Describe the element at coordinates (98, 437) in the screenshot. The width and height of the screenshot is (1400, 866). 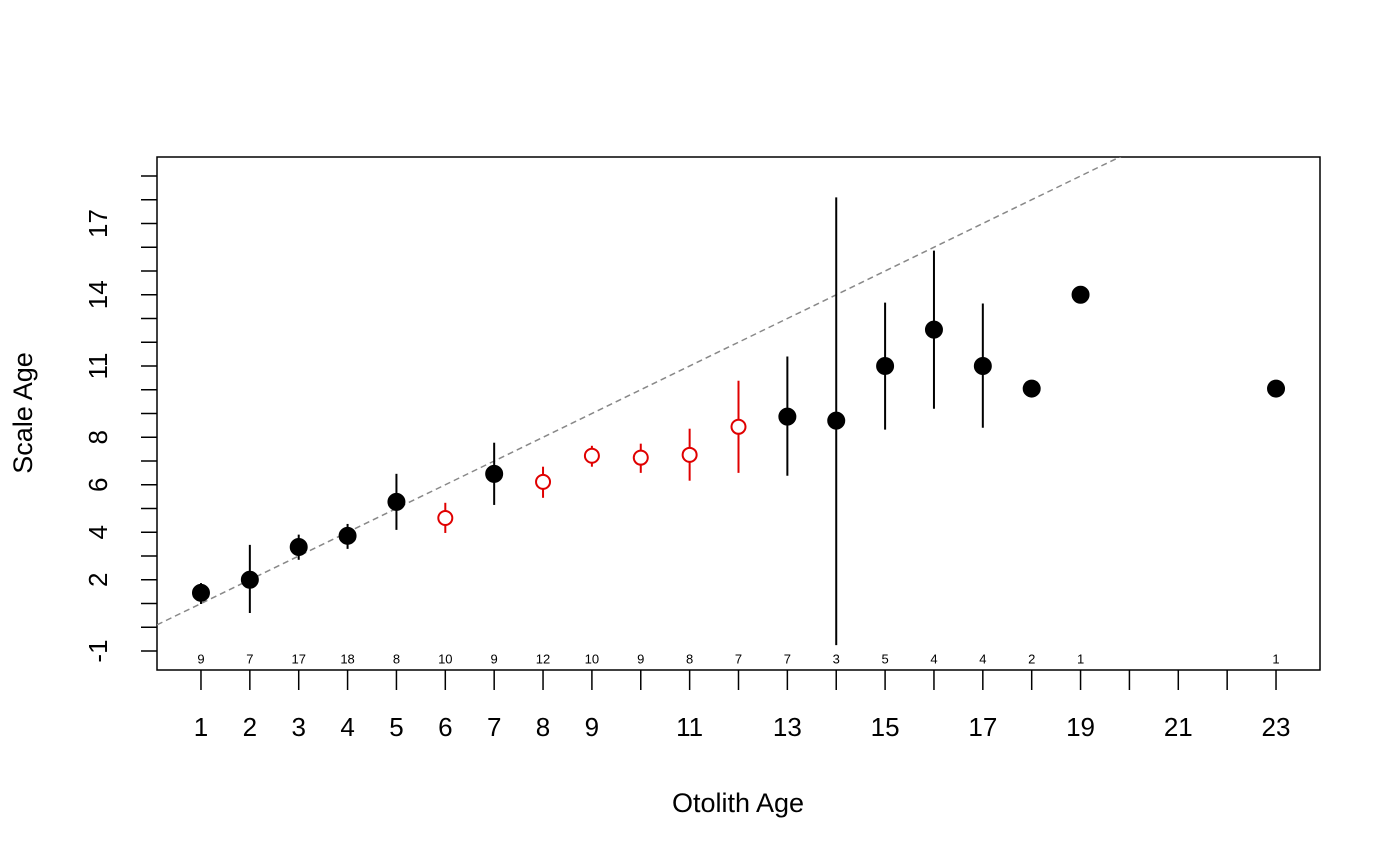
I see `y-tick-label: 8` at that location.